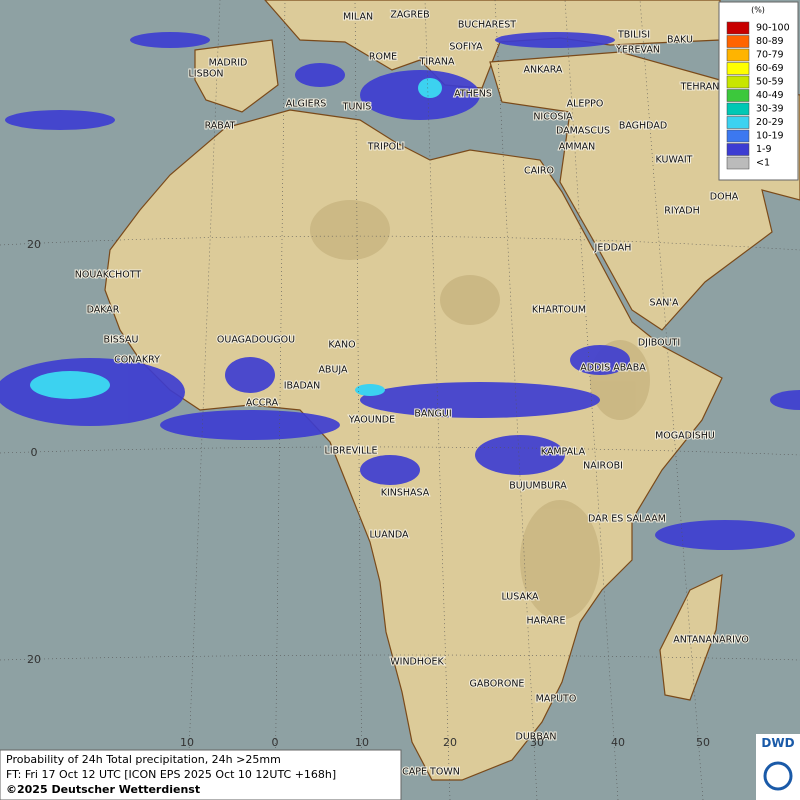 This screenshot has height=800, width=800. Describe the element at coordinates (758, 10) in the screenshot. I see `legend-title: (%)` at that location.